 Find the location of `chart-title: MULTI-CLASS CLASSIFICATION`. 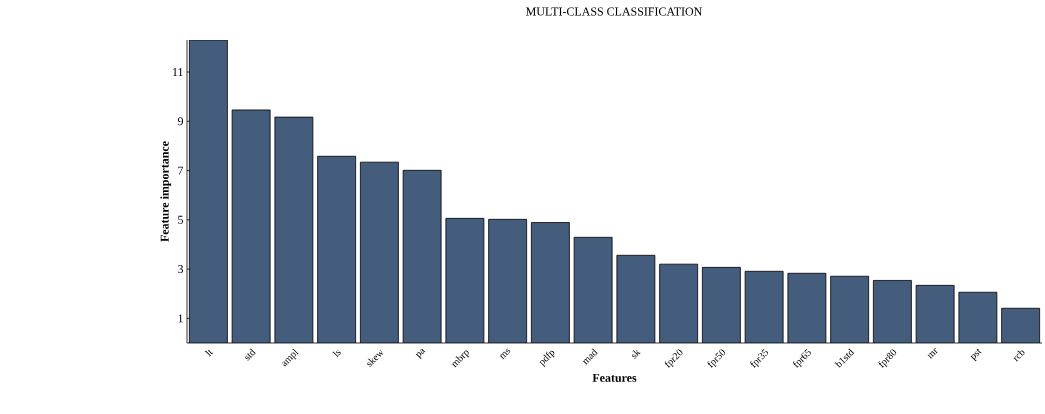

chart-title: MULTI-CLASS CLASSIFICATION is located at coordinates (614, 11).